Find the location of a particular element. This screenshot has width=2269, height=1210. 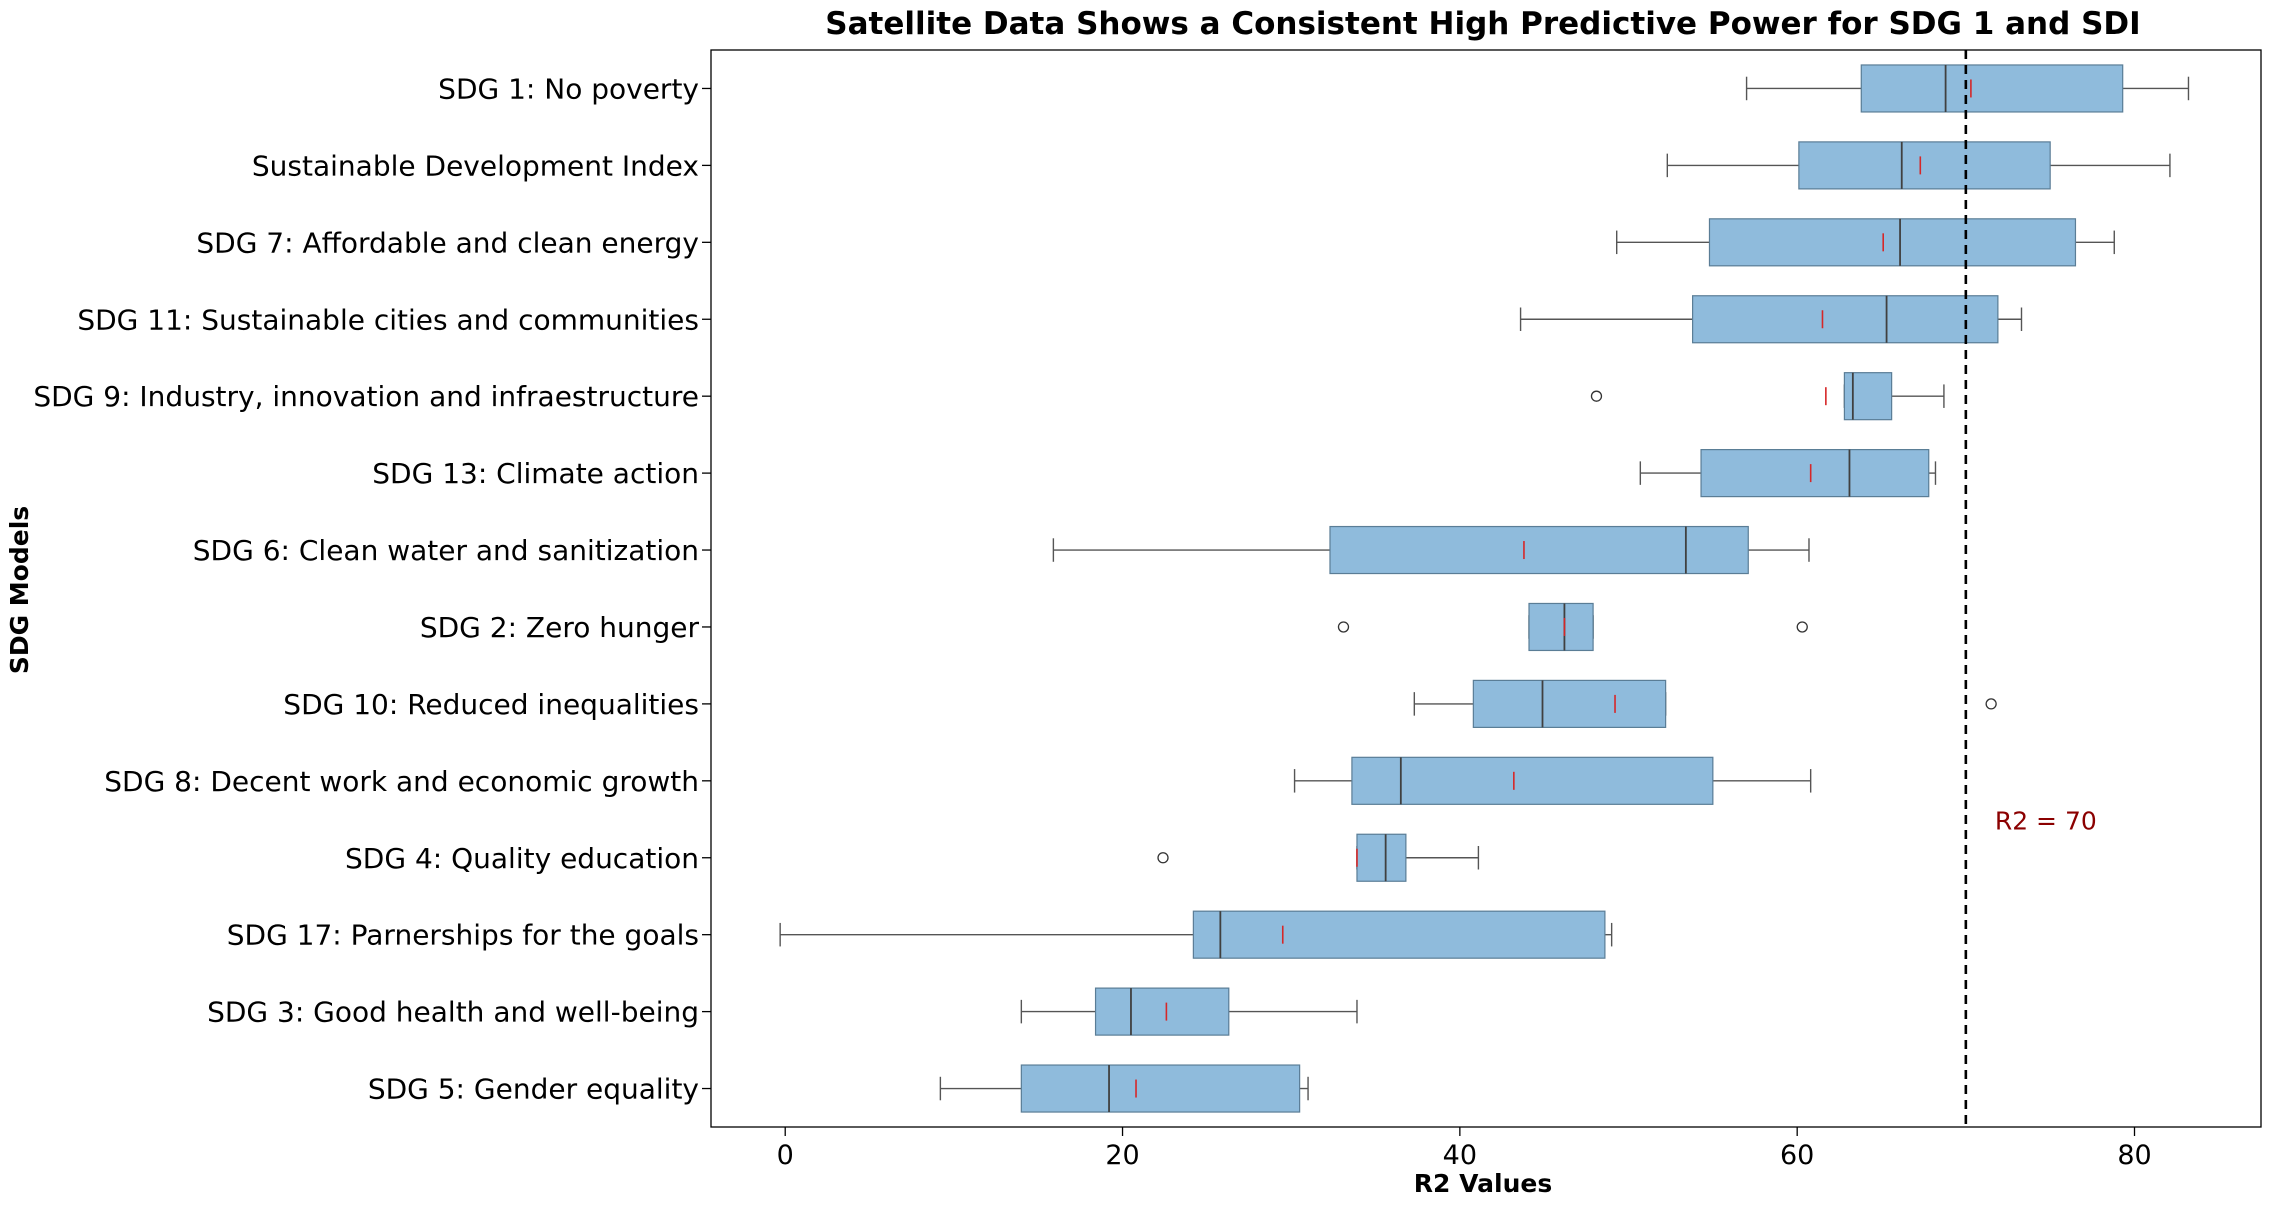

y-tick-label: SDG 6: Clean water and sanitization is located at coordinates (446, 550).